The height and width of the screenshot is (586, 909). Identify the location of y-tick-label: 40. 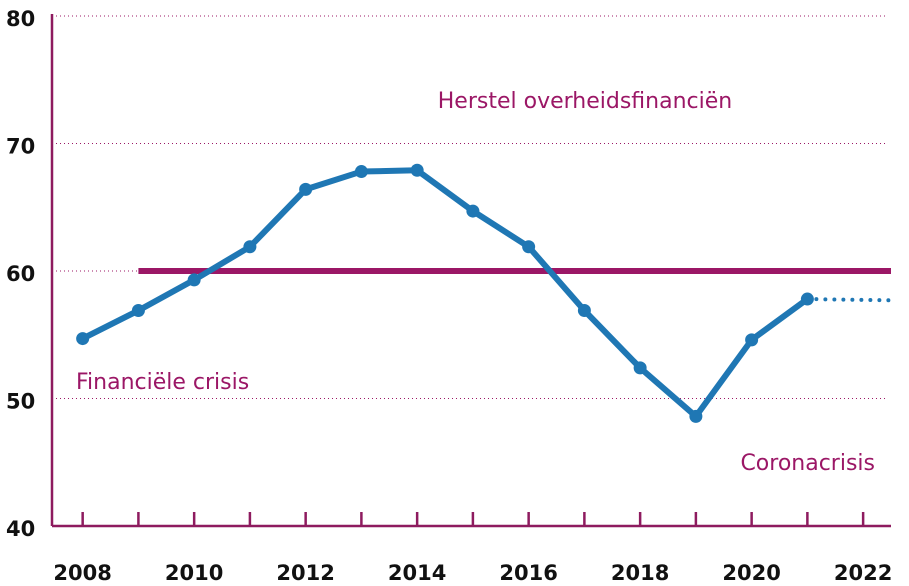
(20, 529).